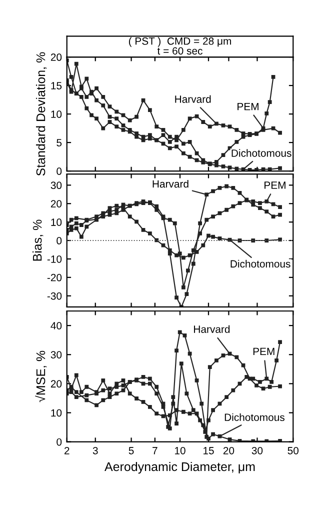 The width and height of the screenshot is (320, 509). Describe the element at coordinates (54, 278) in the screenshot. I see `y-tick-label: -20` at that location.